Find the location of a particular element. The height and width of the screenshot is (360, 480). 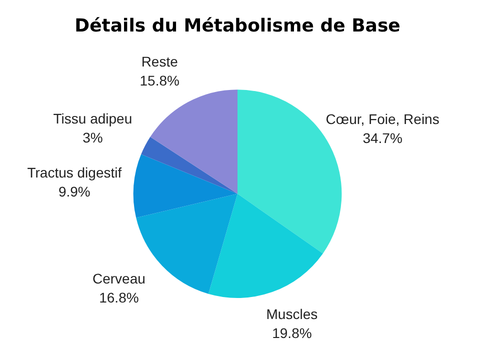

slice-label: Cœur, Foie, Reins is located at coordinates (383, 119).